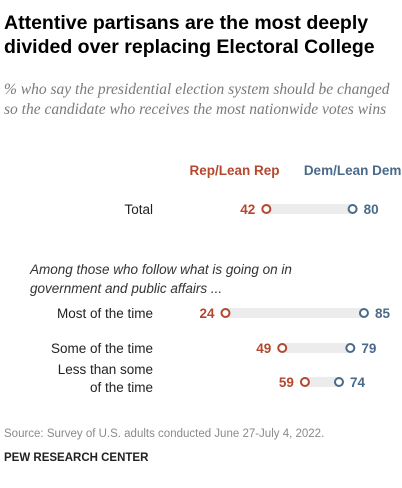 The height and width of the screenshot is (488, 402). Describe the element at coordinates (247, 209) in the screenshot. I see `rep-value-label: 42` at that location.